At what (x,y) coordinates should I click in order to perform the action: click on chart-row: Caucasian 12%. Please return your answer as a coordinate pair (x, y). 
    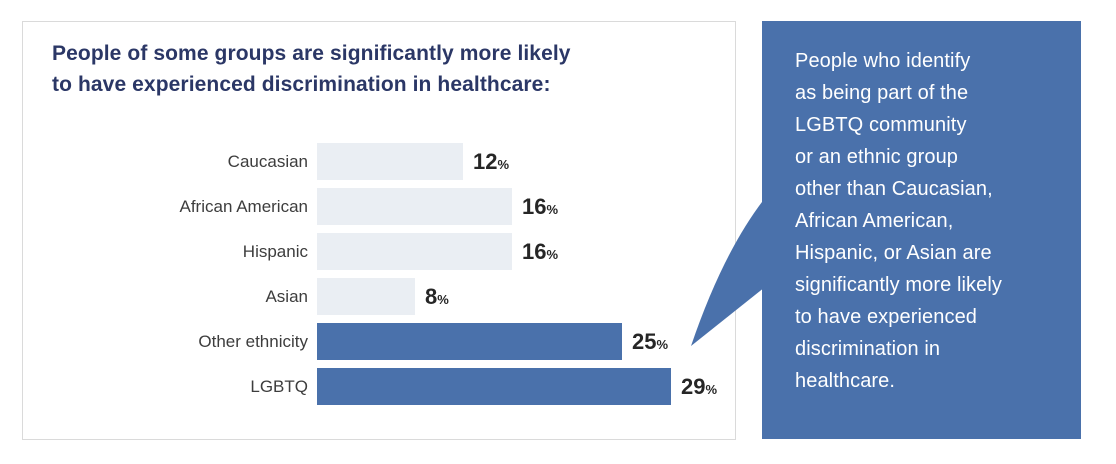
    Looking at the image, I should click on (379, 161).